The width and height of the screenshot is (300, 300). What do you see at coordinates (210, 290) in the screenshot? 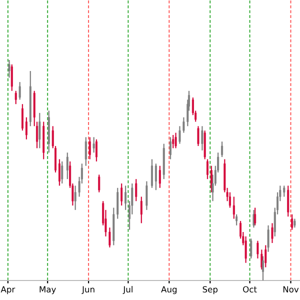
I see `x-tick-label: Sep` at bounding box center [210, 290].